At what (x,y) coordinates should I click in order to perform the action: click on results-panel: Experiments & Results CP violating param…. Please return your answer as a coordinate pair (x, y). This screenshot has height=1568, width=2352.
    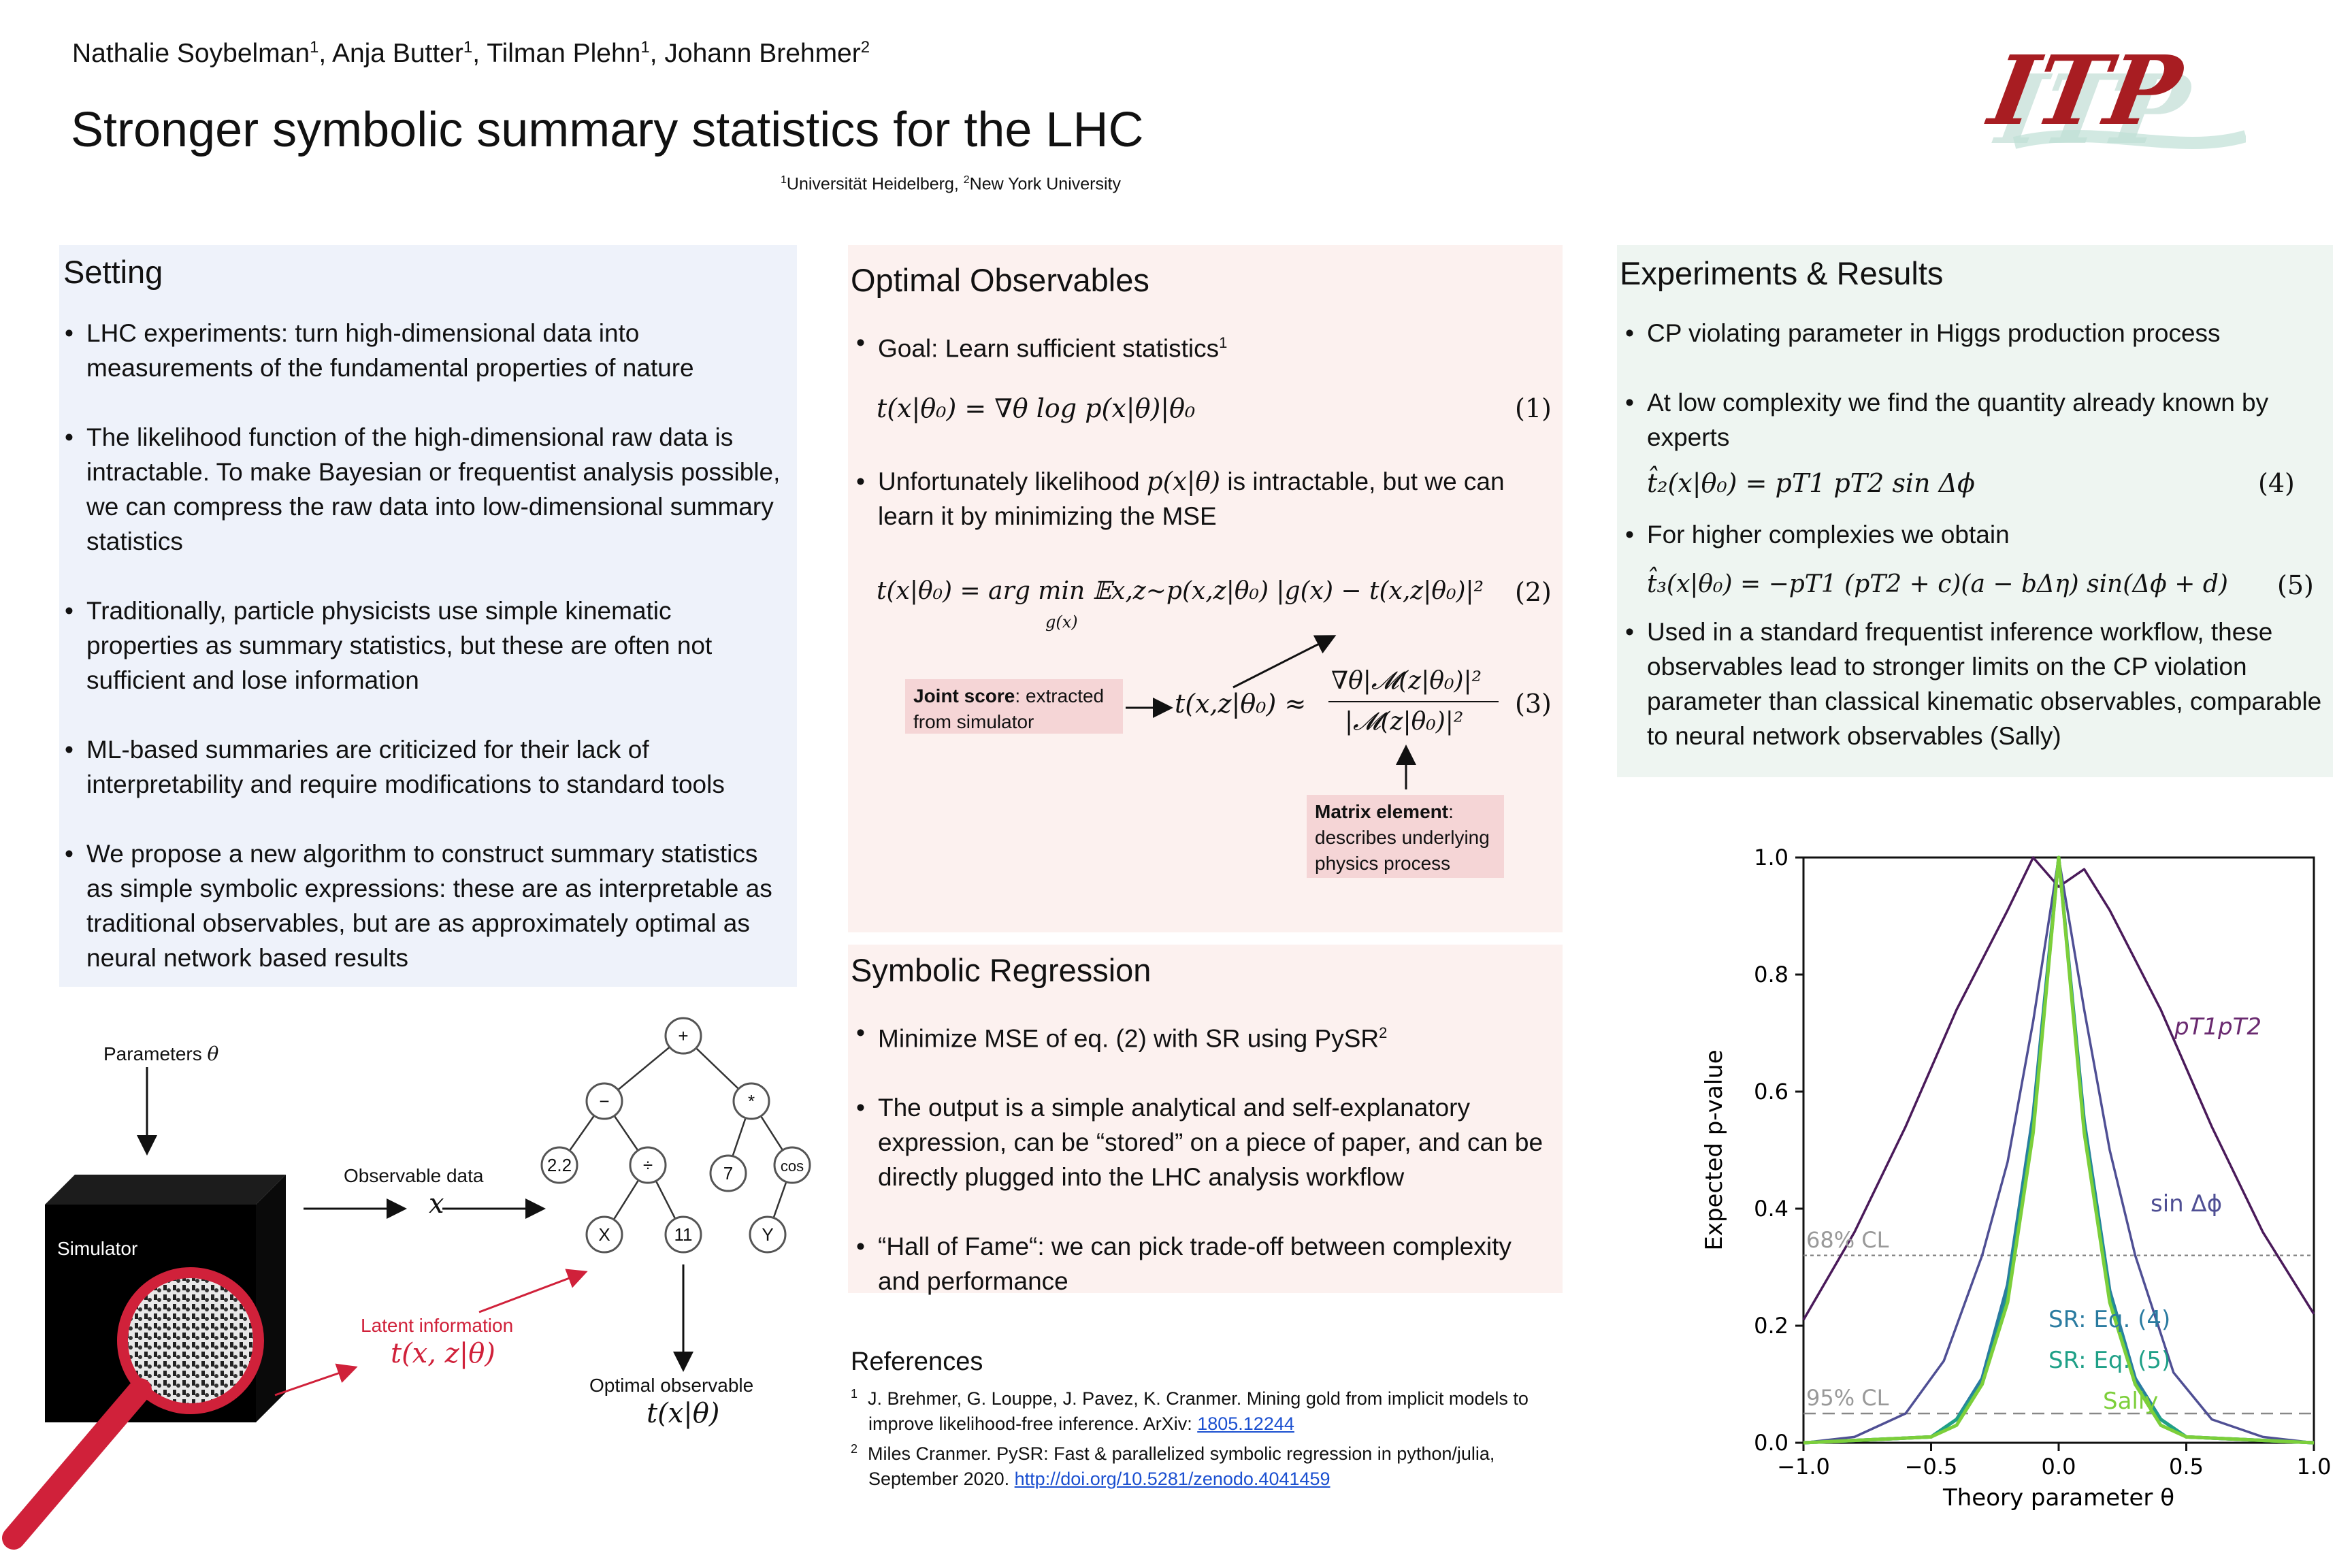
    Looking at the image, I should click on (1975, 511).